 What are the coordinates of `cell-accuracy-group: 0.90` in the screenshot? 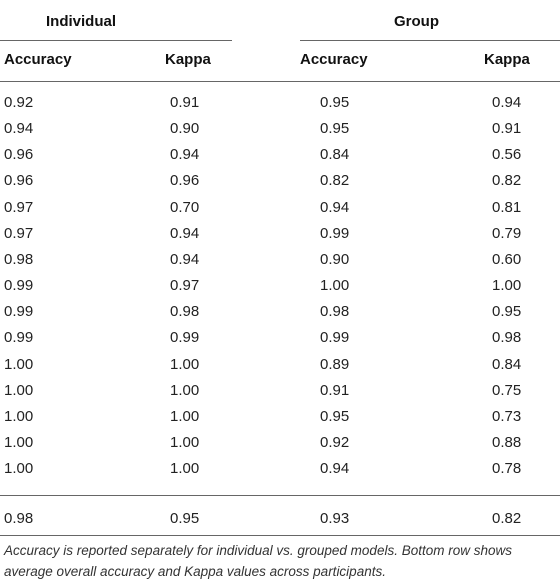 It's located at (335, 259).